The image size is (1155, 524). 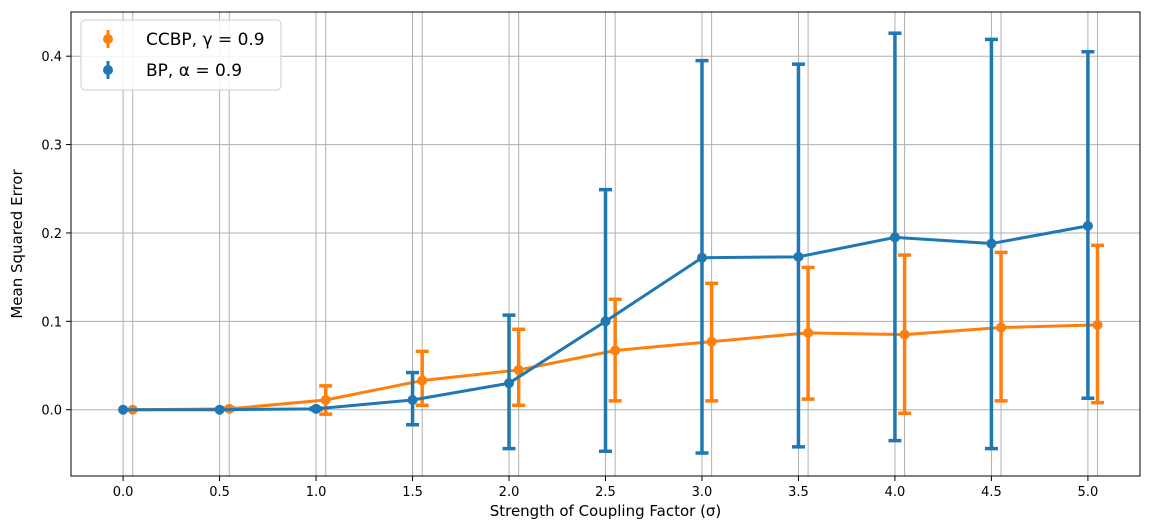 I want to click on x-tick-label: 4.5, so click(x=991, y=492).